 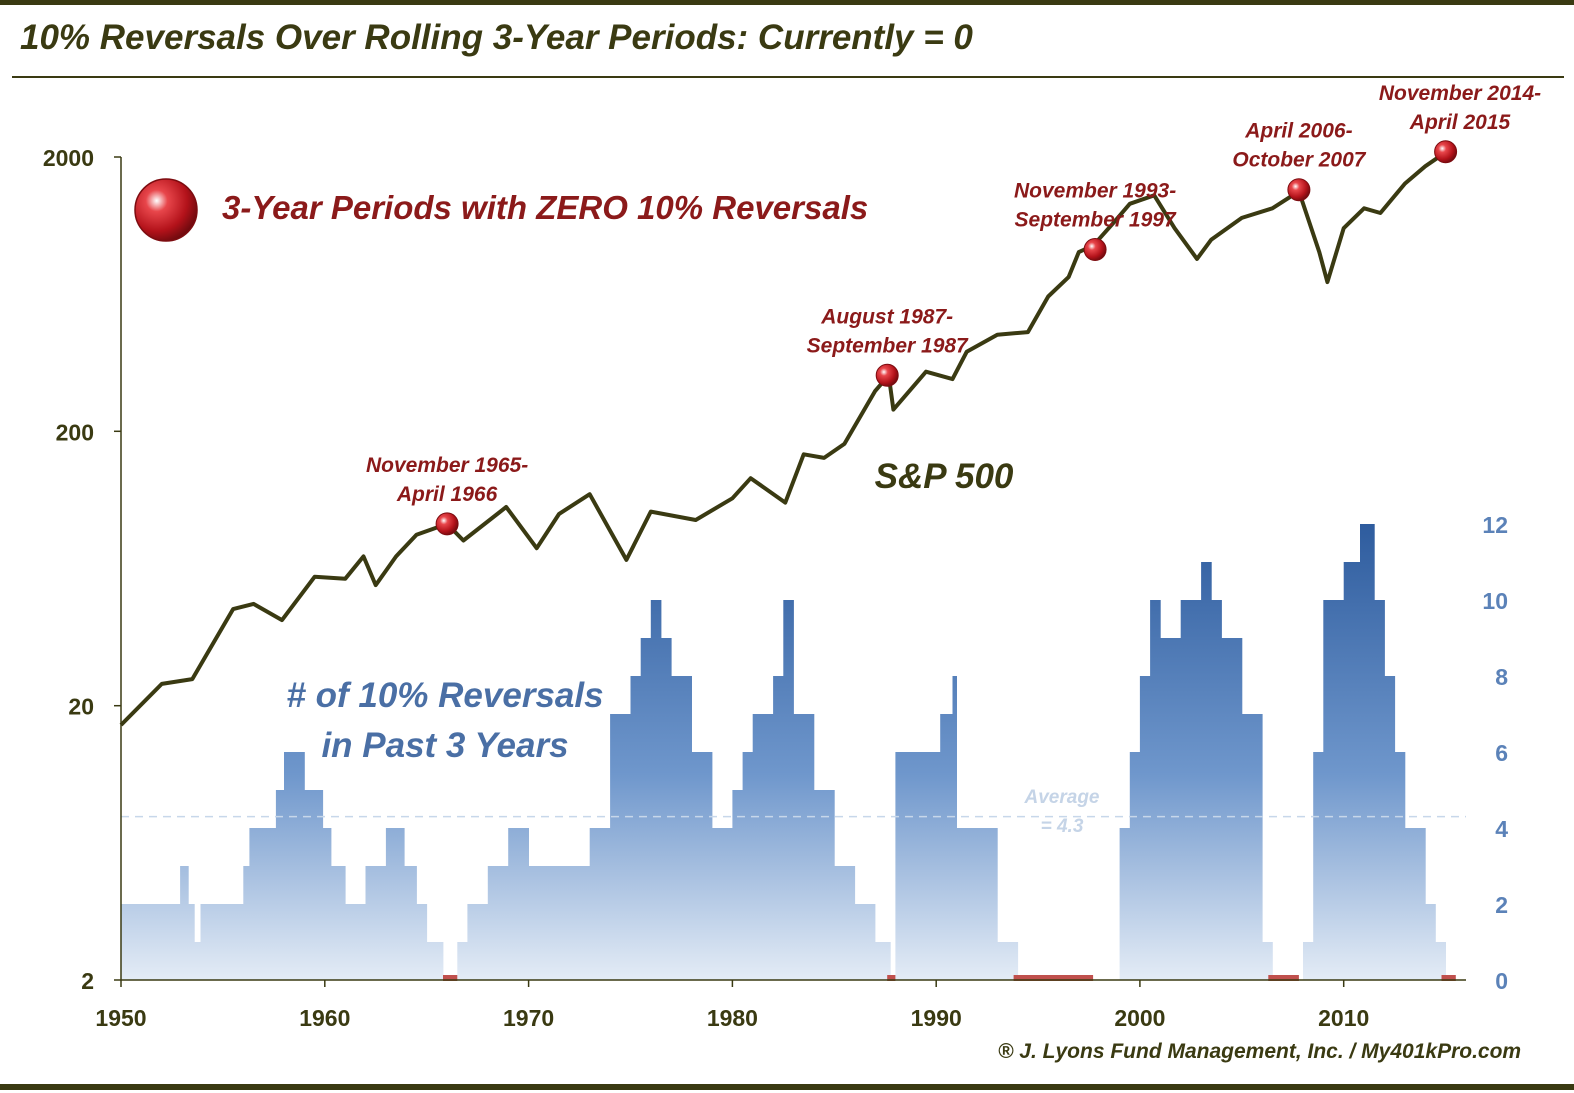 What do you see at coordinates (120, 1018) in the screenshot?
I see `x-tick-label: 1950` at bounding box center [120, 1018].